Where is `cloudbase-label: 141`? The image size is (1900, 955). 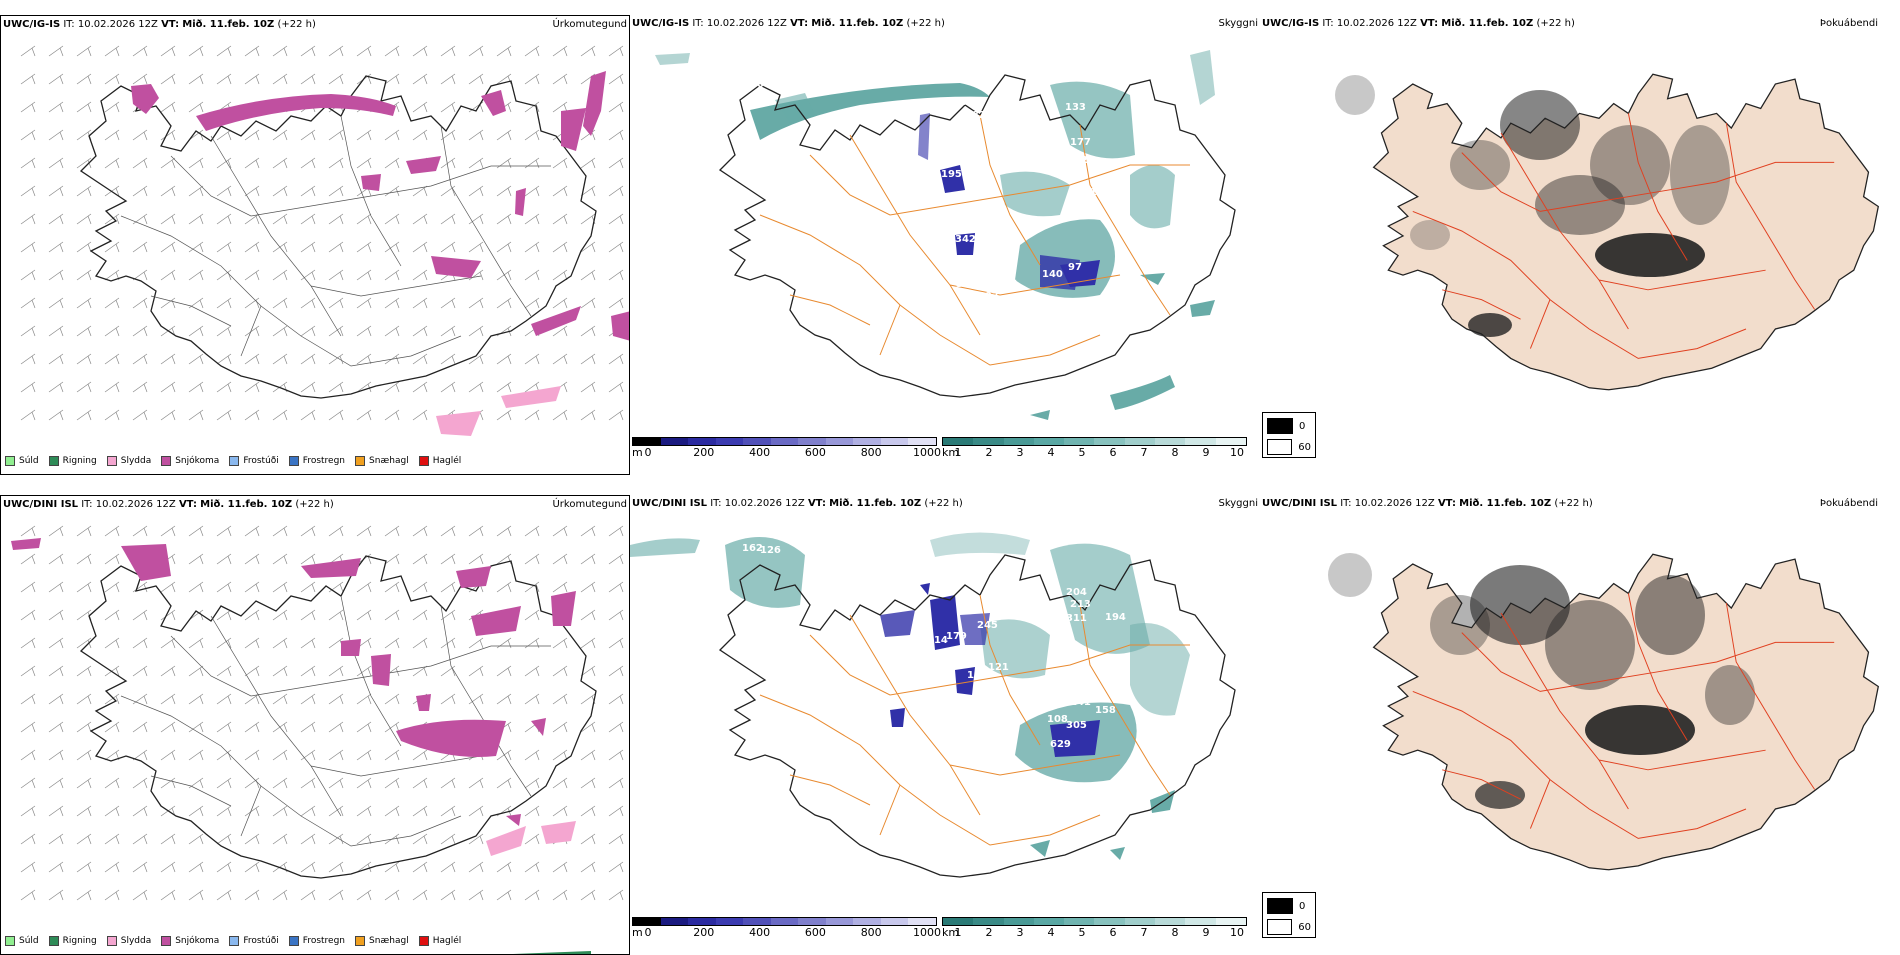
cloudbase-label: 141 is located at coordinates (1080, 702).